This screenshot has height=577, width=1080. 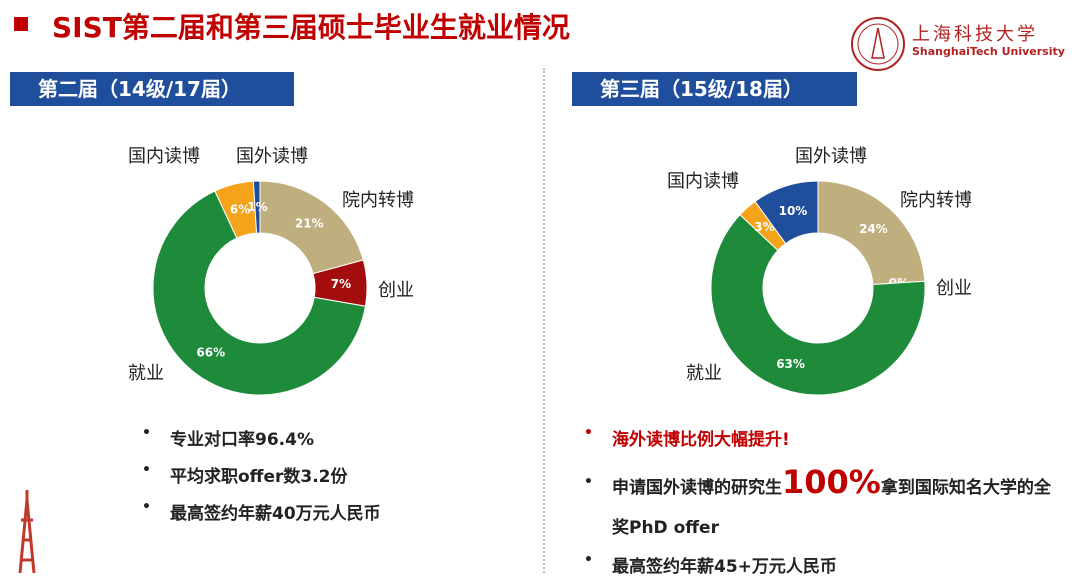 I want to click on bullet-emphasis: 100%, so click(x=831, y=482).